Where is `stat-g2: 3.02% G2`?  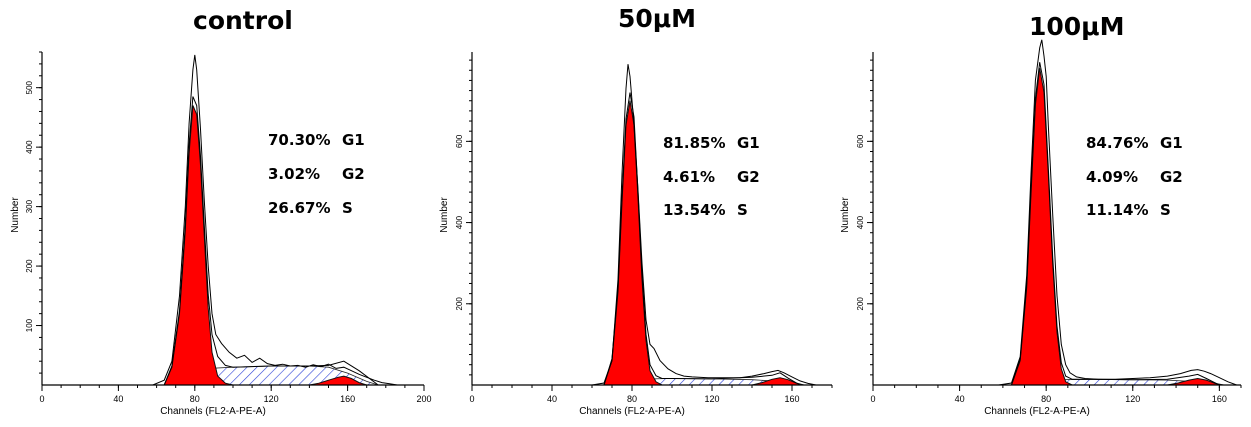
stat-g2: 3.02% G2 is located at coordinates (316, 174).